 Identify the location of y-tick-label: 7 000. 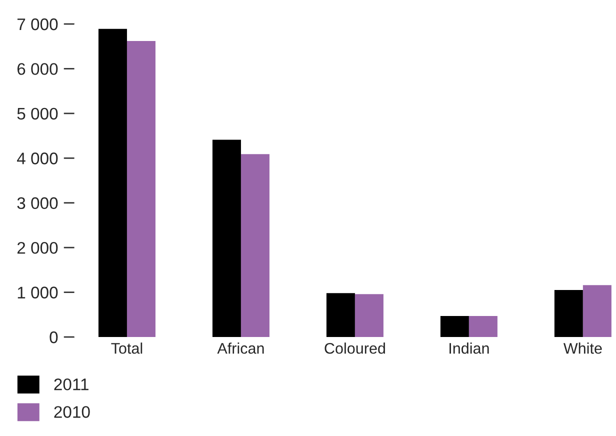
(37, 24).